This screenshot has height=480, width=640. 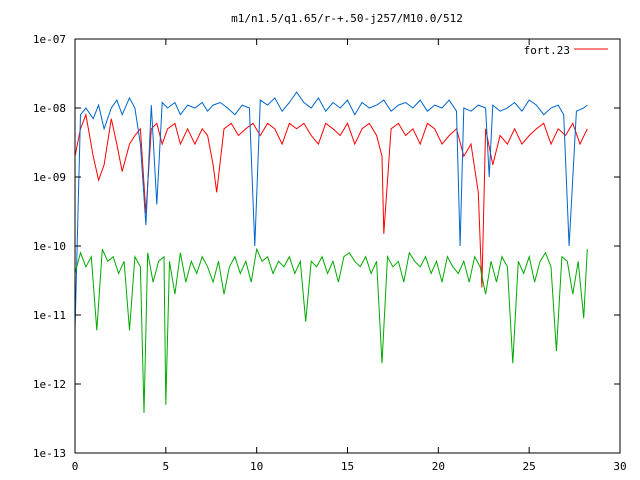 I want to click on x-tick-label: 10, so click(x=256, y=466).